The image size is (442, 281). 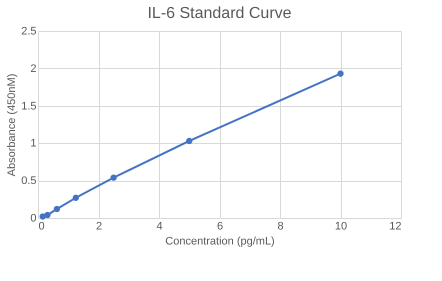 What do you see at coordinates (220, 242) in the screenshot?
I see `x-axis-title: Concentration (pg/mL)` at bounding box center [220, 242].